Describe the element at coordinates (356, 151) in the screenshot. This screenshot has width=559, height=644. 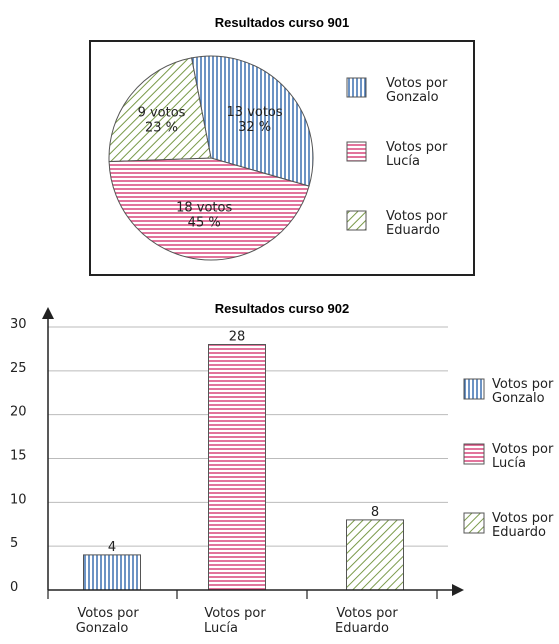
I see `pie-legend-swatch-lucia` at that location.